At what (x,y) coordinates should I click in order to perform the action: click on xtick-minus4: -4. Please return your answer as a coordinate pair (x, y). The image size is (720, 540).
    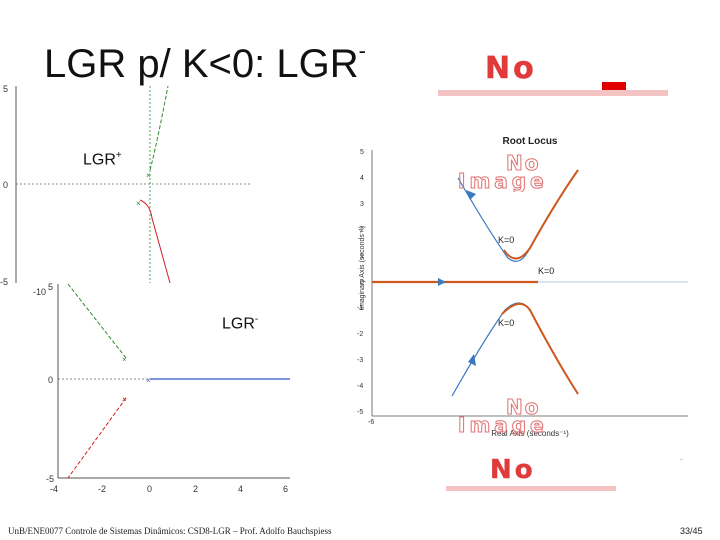
    Looking at the image, I should click on (54, 489).